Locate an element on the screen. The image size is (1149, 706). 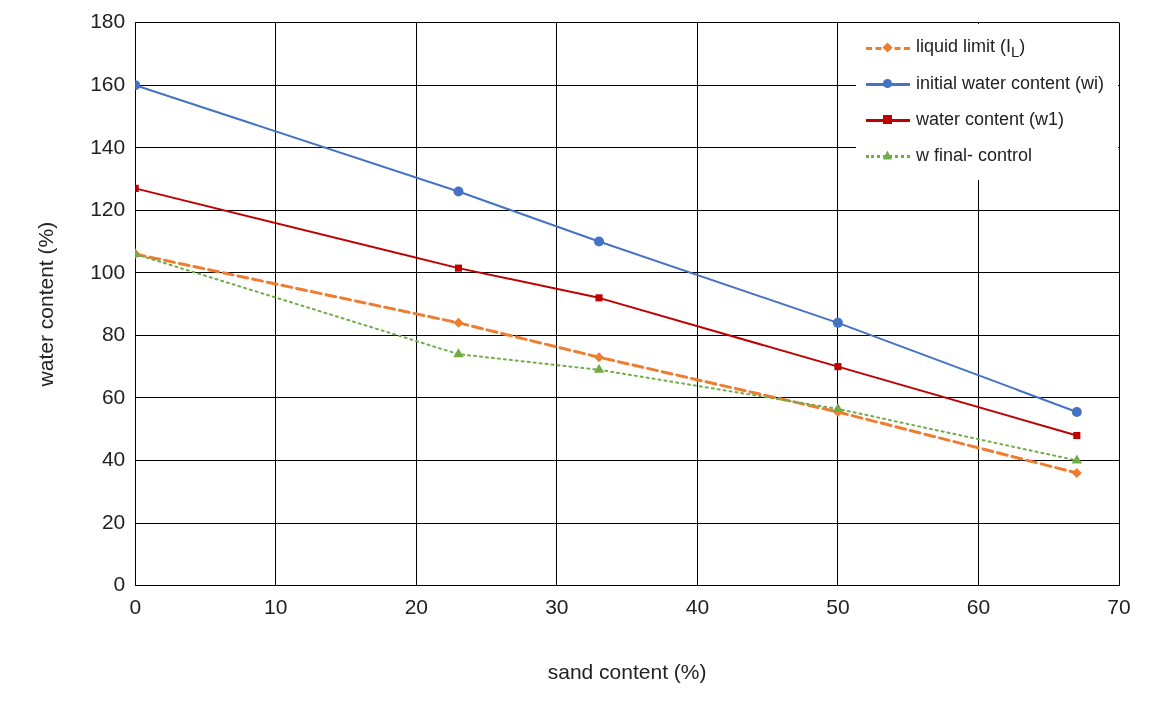
x-tick-label: 10 is located at coordinates (276, 606).